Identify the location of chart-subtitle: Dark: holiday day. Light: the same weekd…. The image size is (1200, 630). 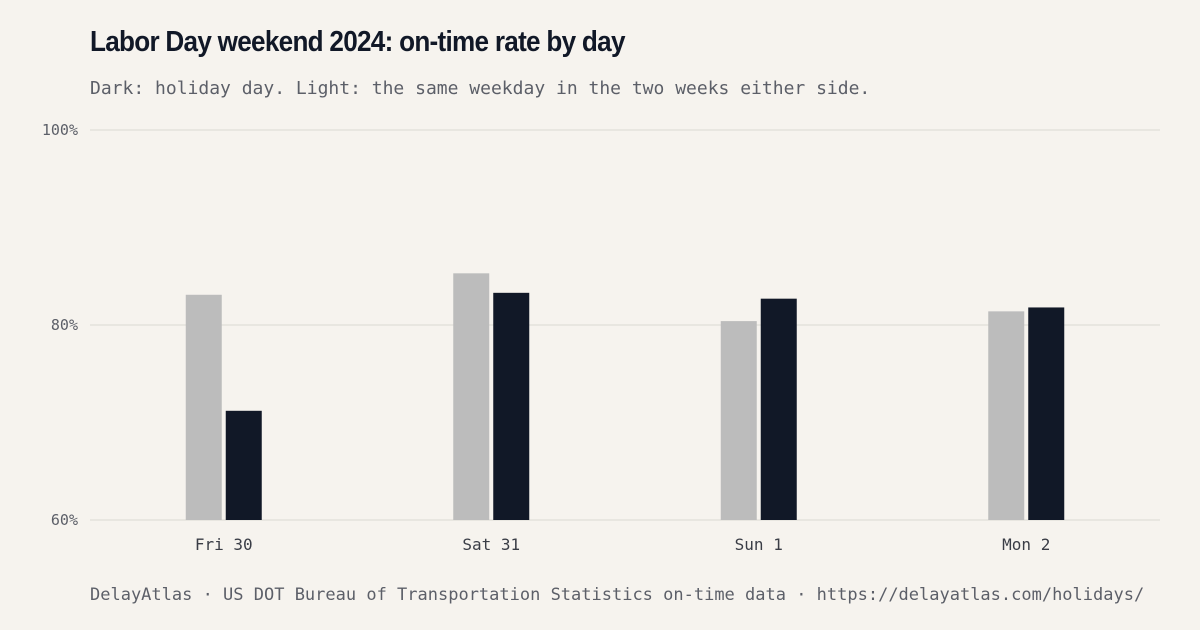
(480, 88).